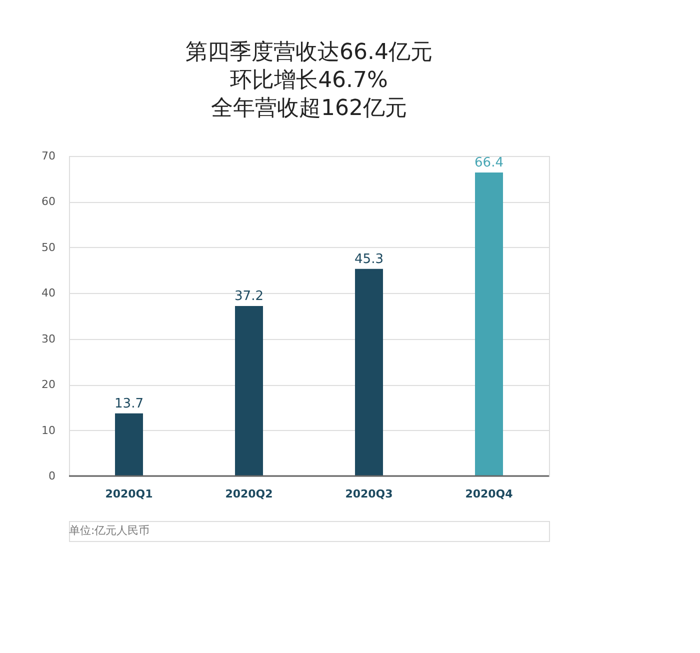 The width and height of the screenshot is (700, 653). I want to click on x-tick-label: 2020Q3, so click(369, 494).